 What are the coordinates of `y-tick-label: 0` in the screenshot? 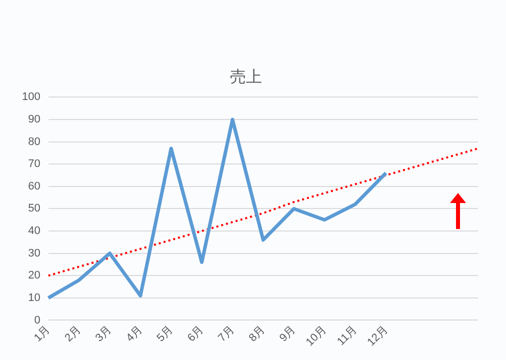 It's located at (37, 320).